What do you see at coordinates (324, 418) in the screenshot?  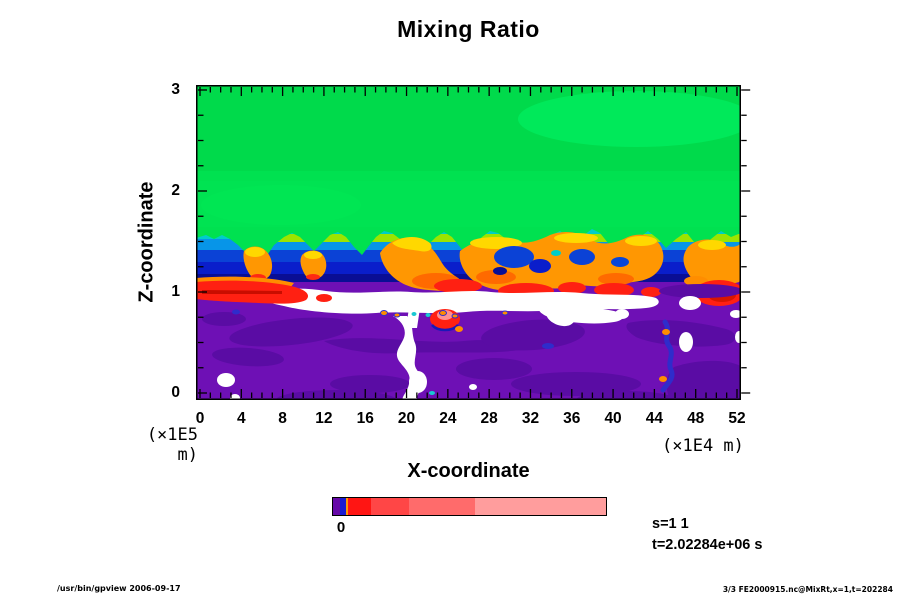 I see `x-tick-label: 12` at bounding box center [324, 418].